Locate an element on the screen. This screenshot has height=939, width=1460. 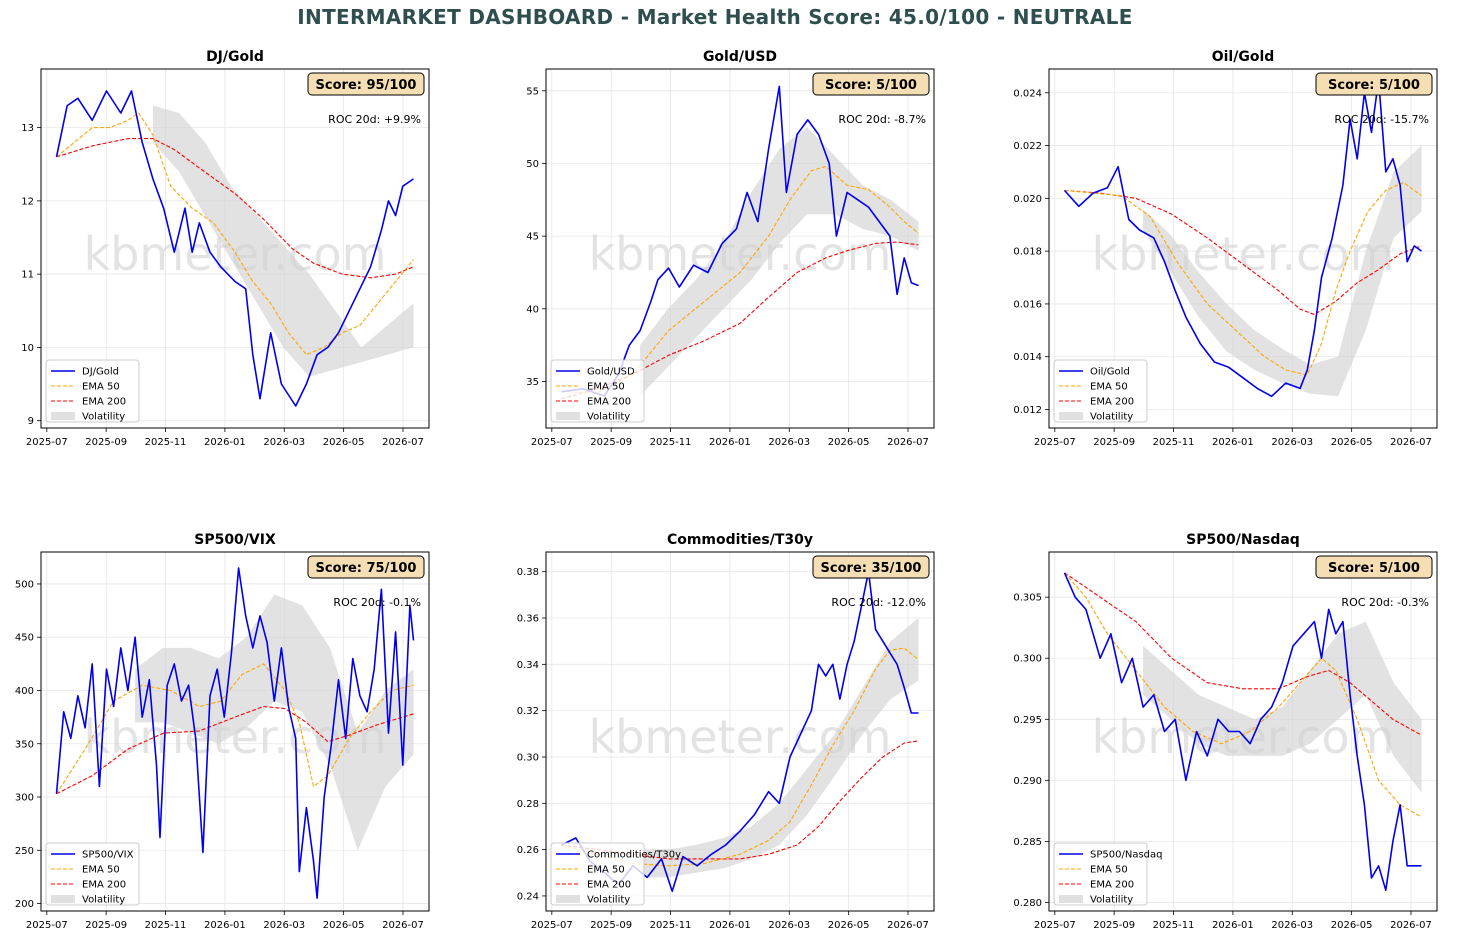
y-tick-label: 0.295 is located at coordinates (1027, 720).